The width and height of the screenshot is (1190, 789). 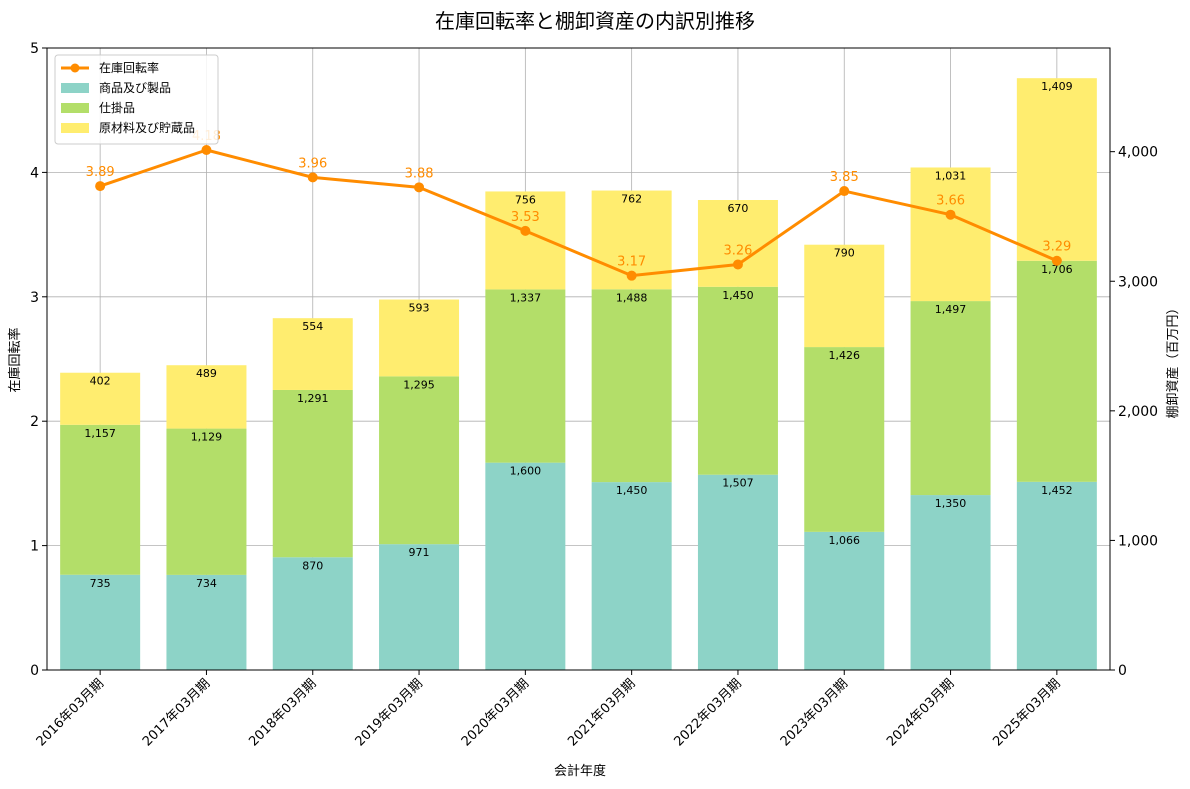 What do you see at coordinates (70, 712) in the screenshot?
I see `xtick-label: 2016年03月期` at bounding box center [70, 712].